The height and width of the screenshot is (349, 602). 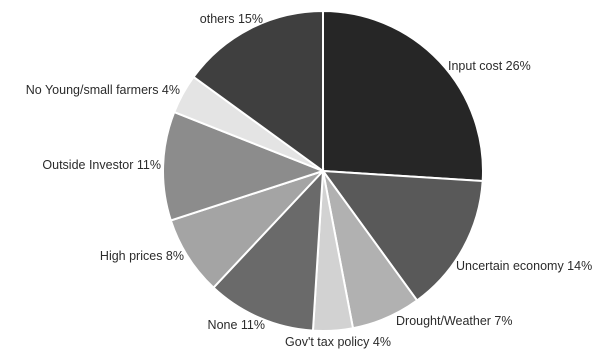 I want to click on slice-label-uncertain-economy: Uncertain economy 14%, so click(x=524, y=266).